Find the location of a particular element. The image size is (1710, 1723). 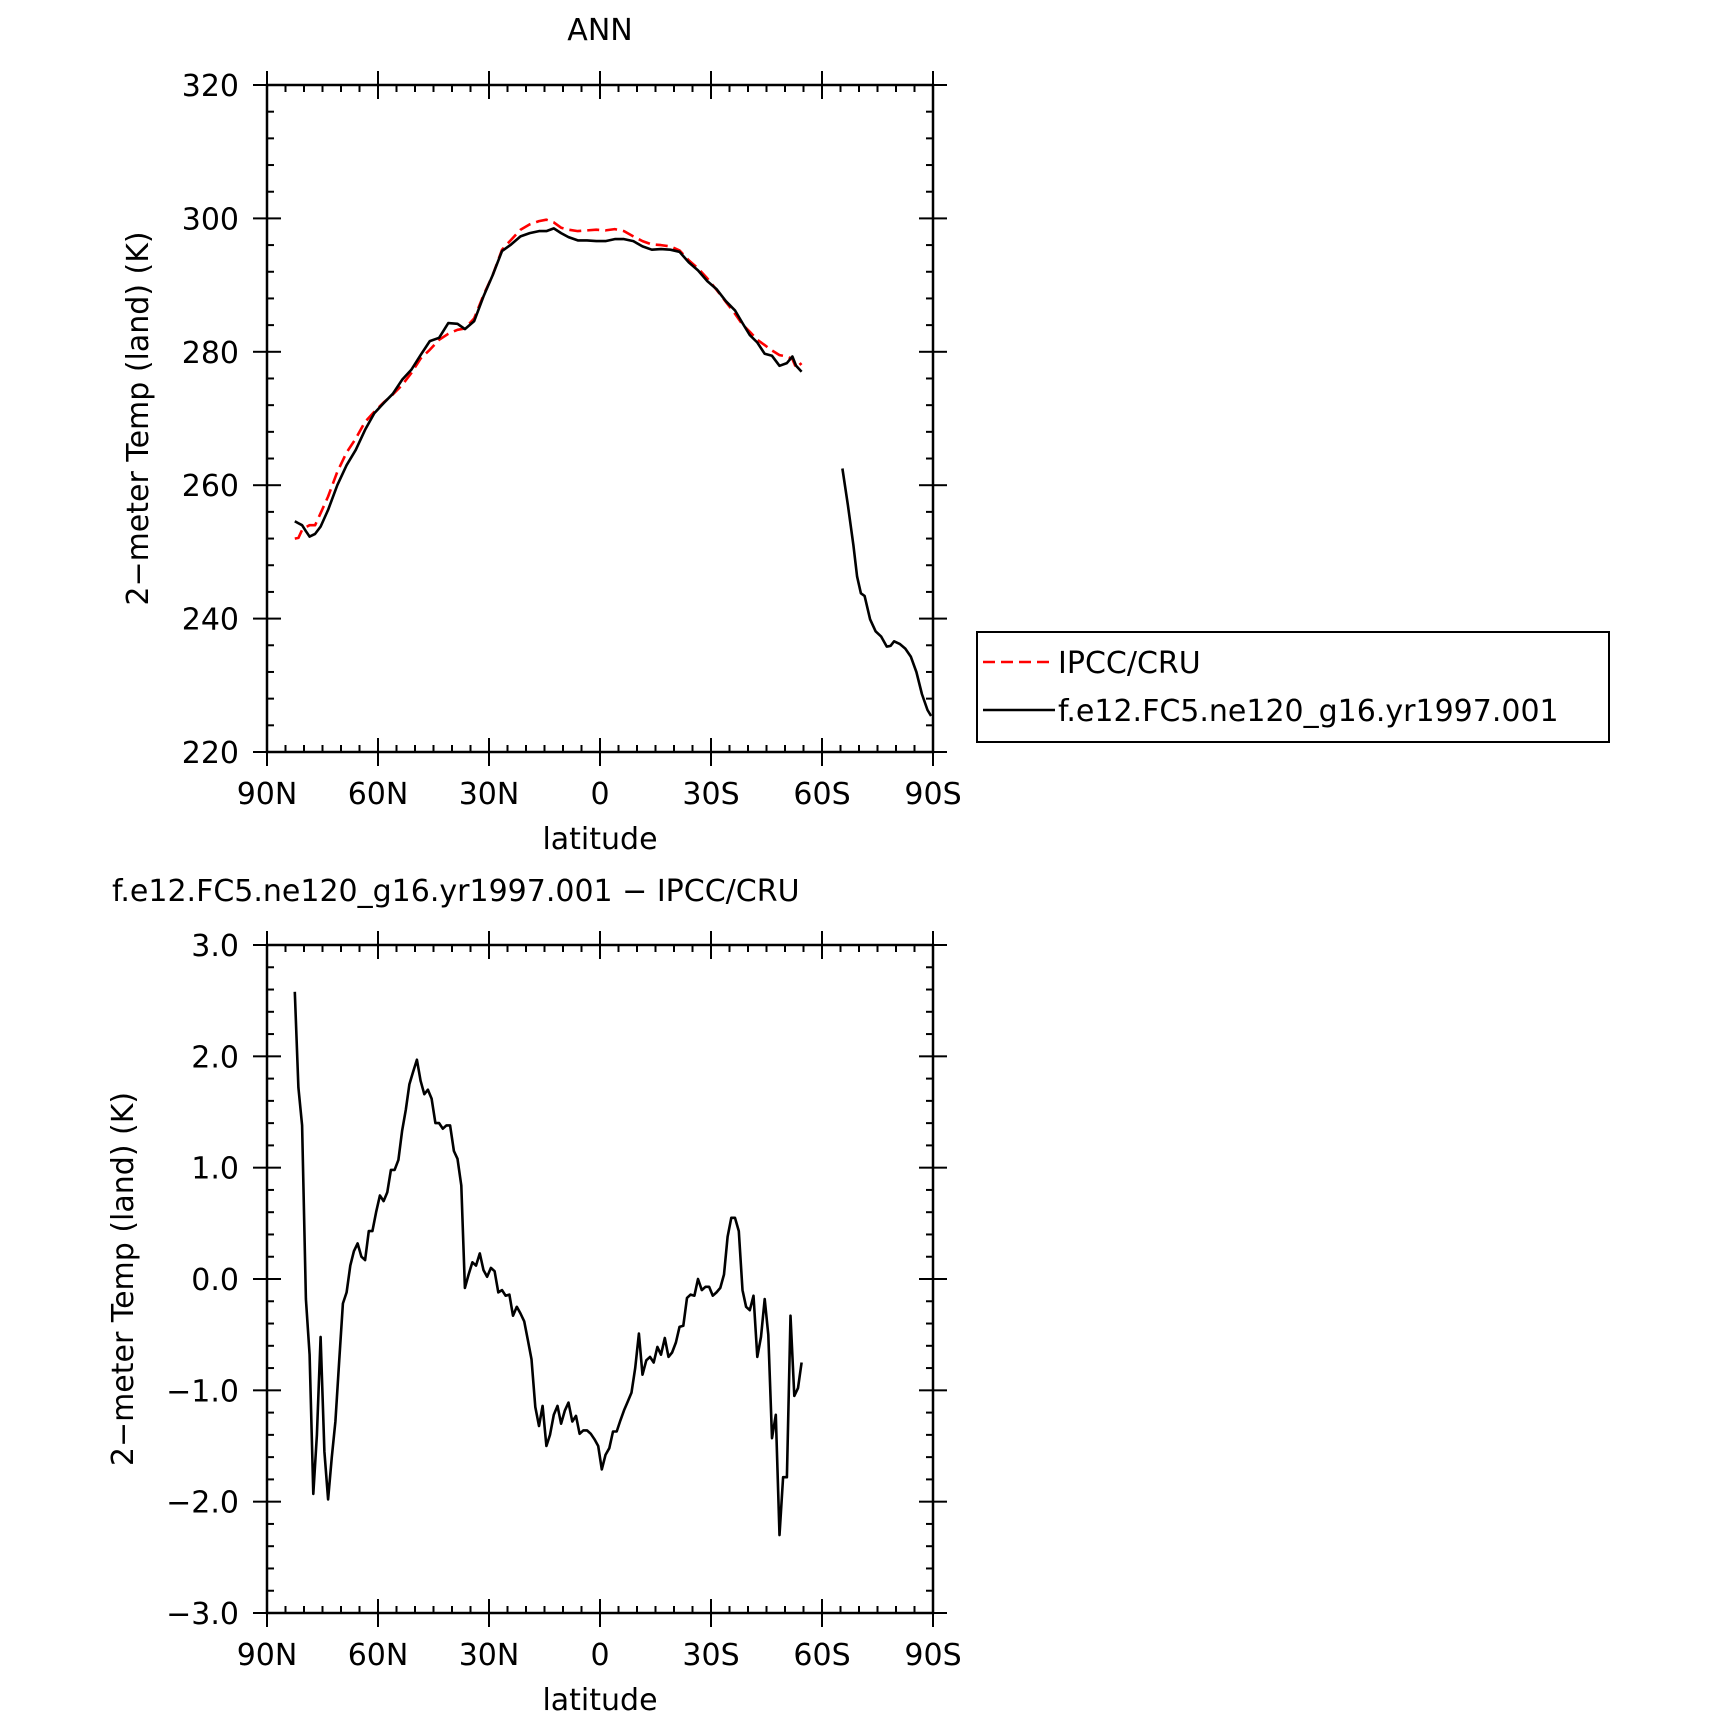

legend-label-2: f.e12.FC5.ne120_g16.yr1997.001 is located at coordinates (1308, 711).